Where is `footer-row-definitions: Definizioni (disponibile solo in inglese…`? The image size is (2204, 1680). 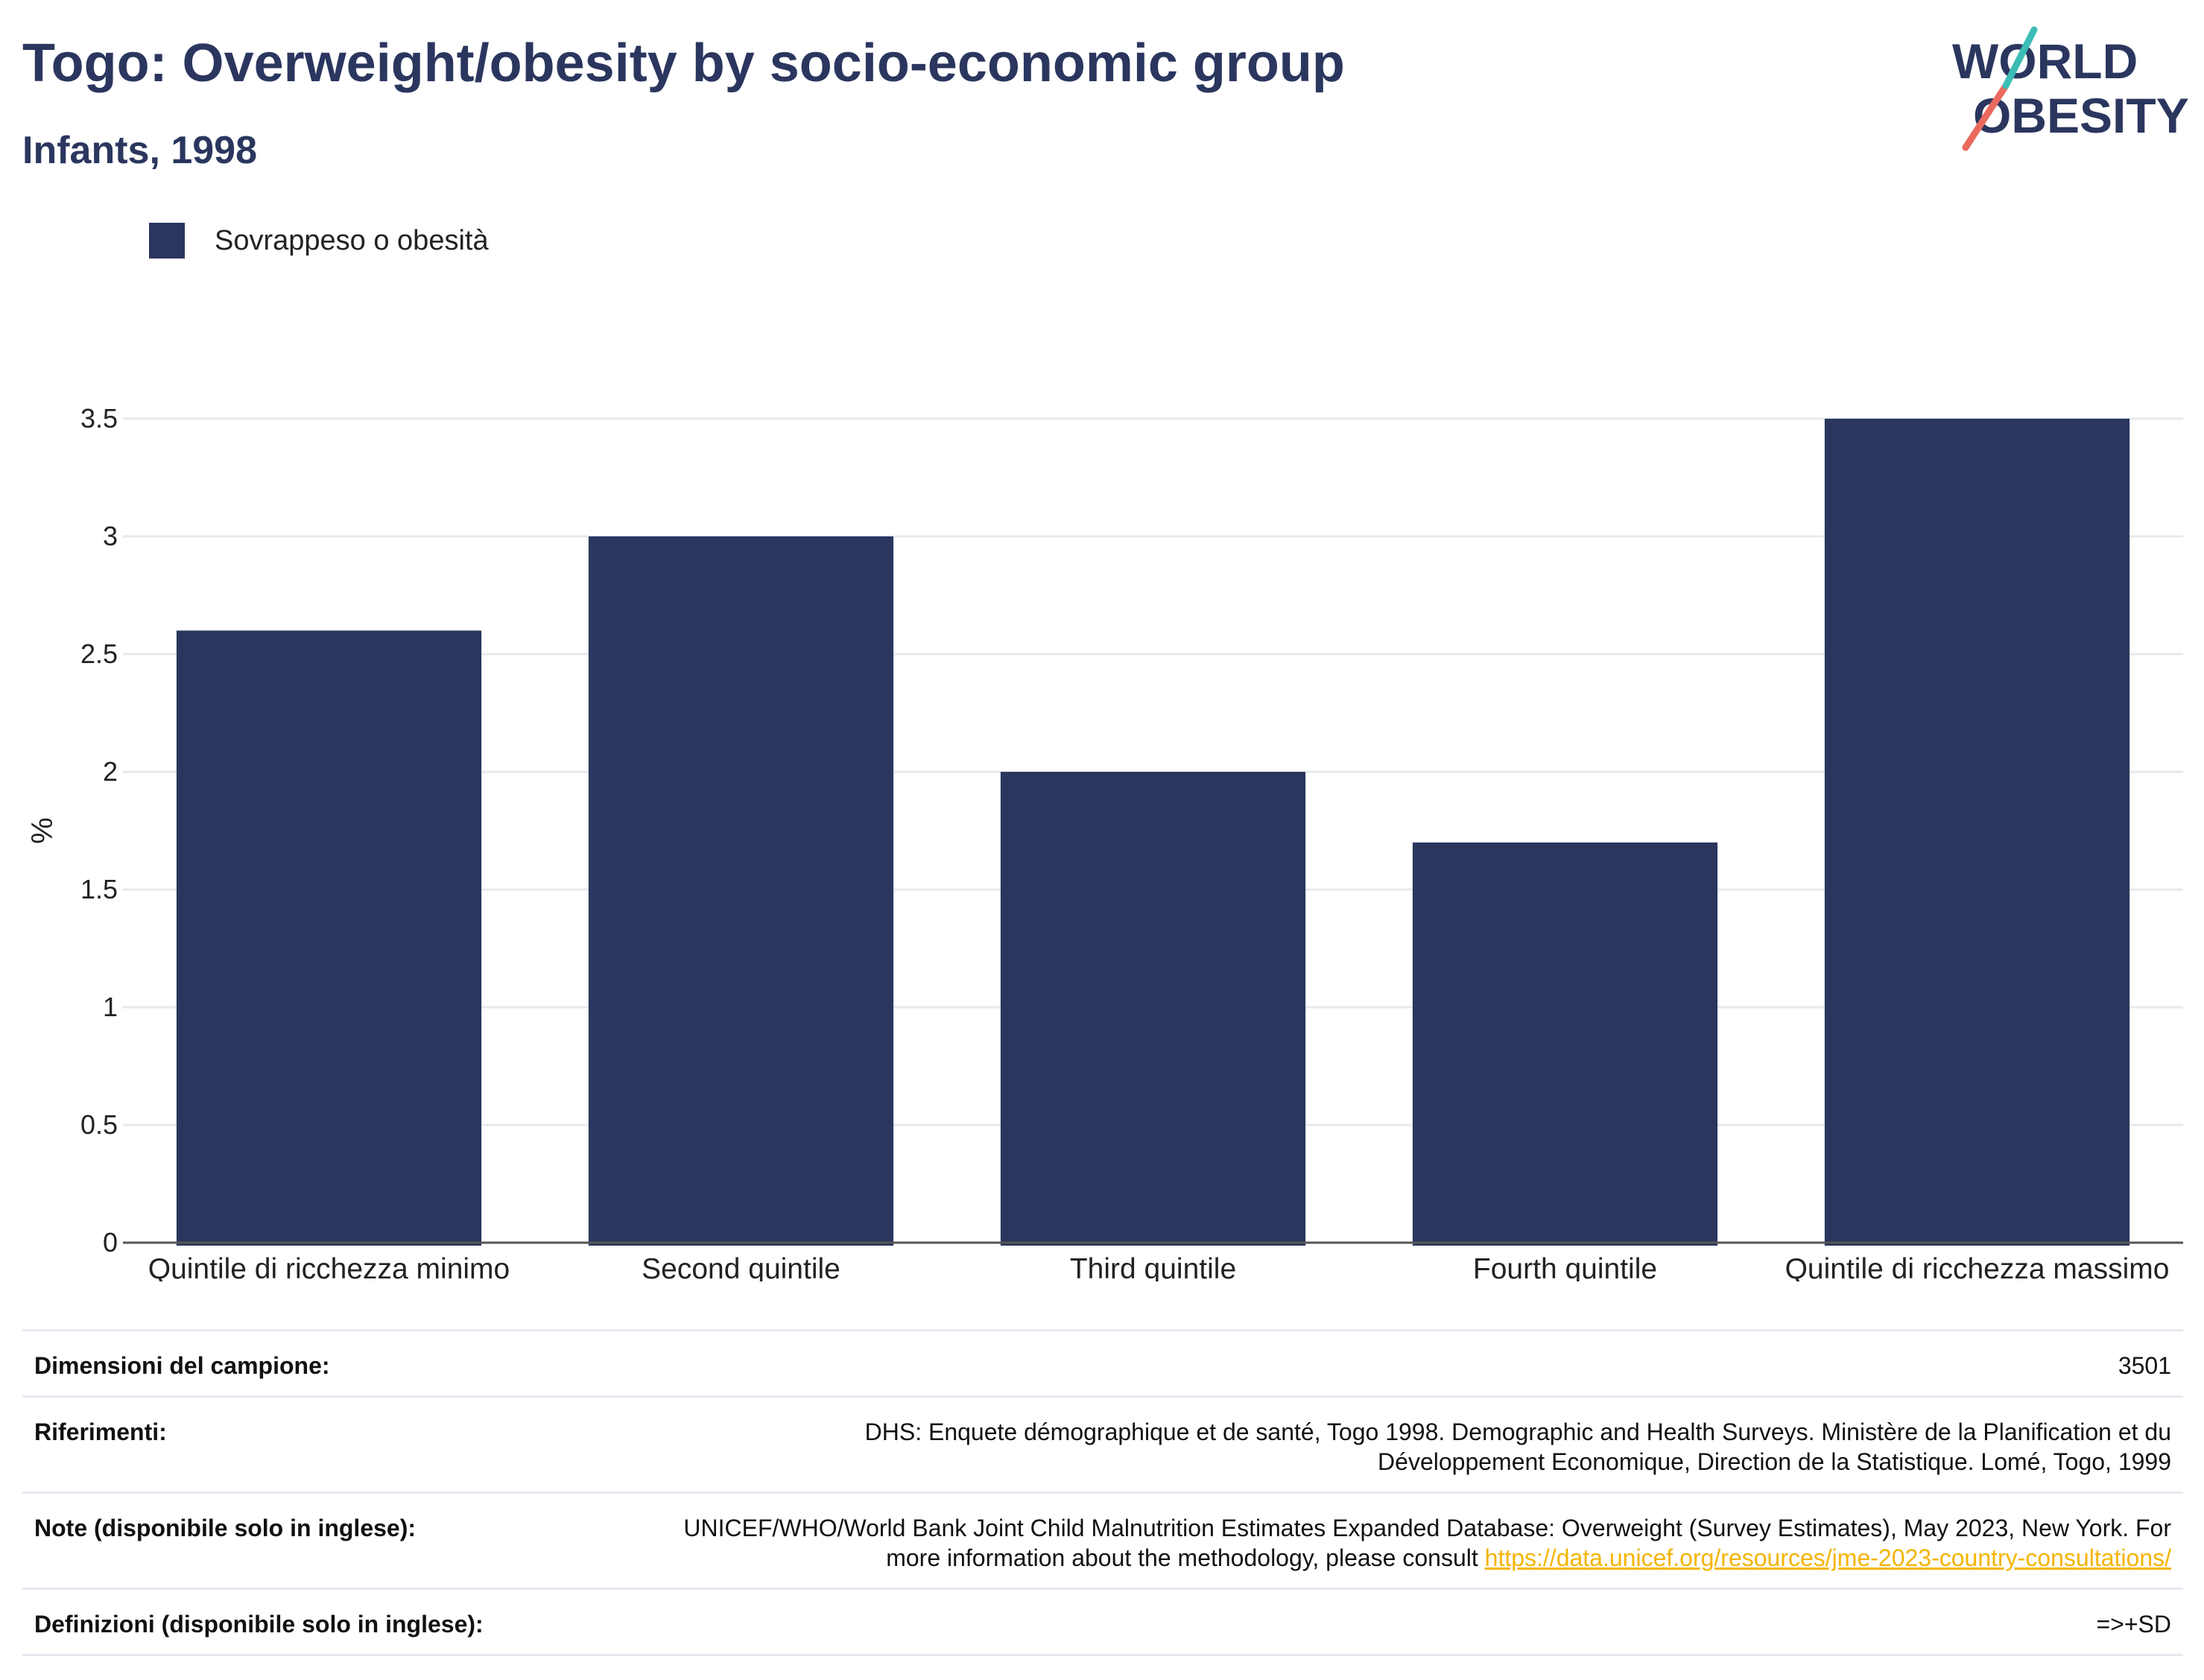 footer-row-definitions: Definizioni (disponibile solo in inglese… is located at coordinates (1102, 1622).